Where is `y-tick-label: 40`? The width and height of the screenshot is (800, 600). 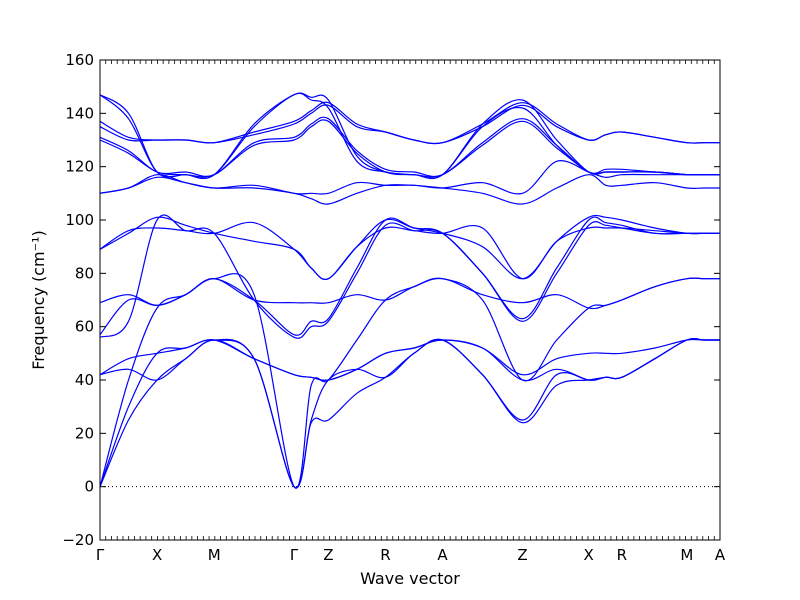
y-tick-label: 40 is located at coordinates (84, 380).